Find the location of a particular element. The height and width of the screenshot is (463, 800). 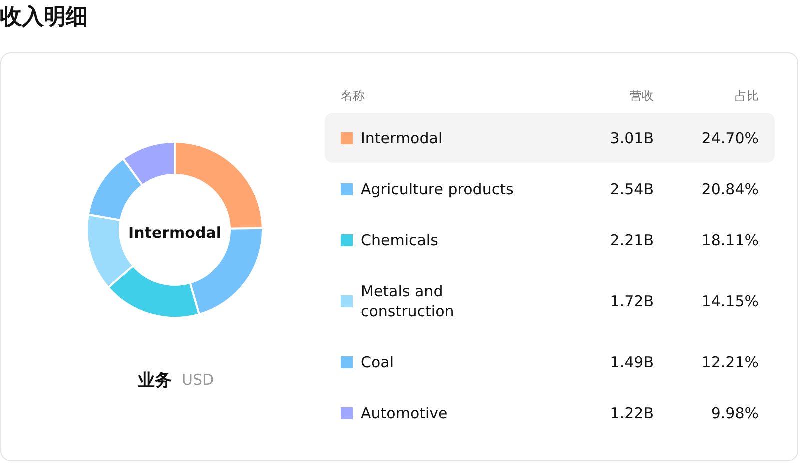

text: 营收 is located at coordinates (642, 96).